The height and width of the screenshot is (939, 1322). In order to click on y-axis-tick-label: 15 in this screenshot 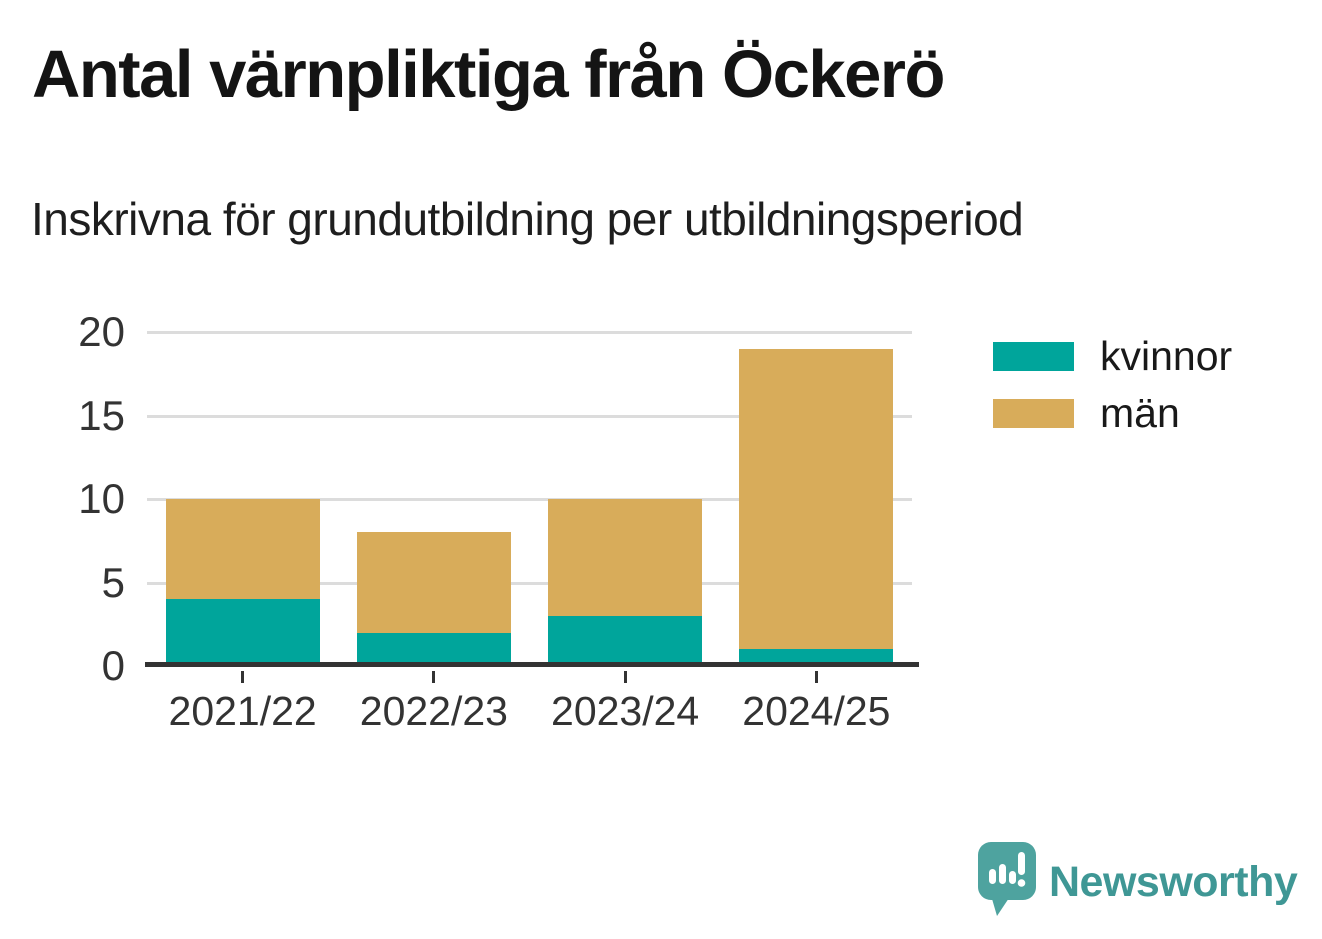, I will do `click(101, 415)`.